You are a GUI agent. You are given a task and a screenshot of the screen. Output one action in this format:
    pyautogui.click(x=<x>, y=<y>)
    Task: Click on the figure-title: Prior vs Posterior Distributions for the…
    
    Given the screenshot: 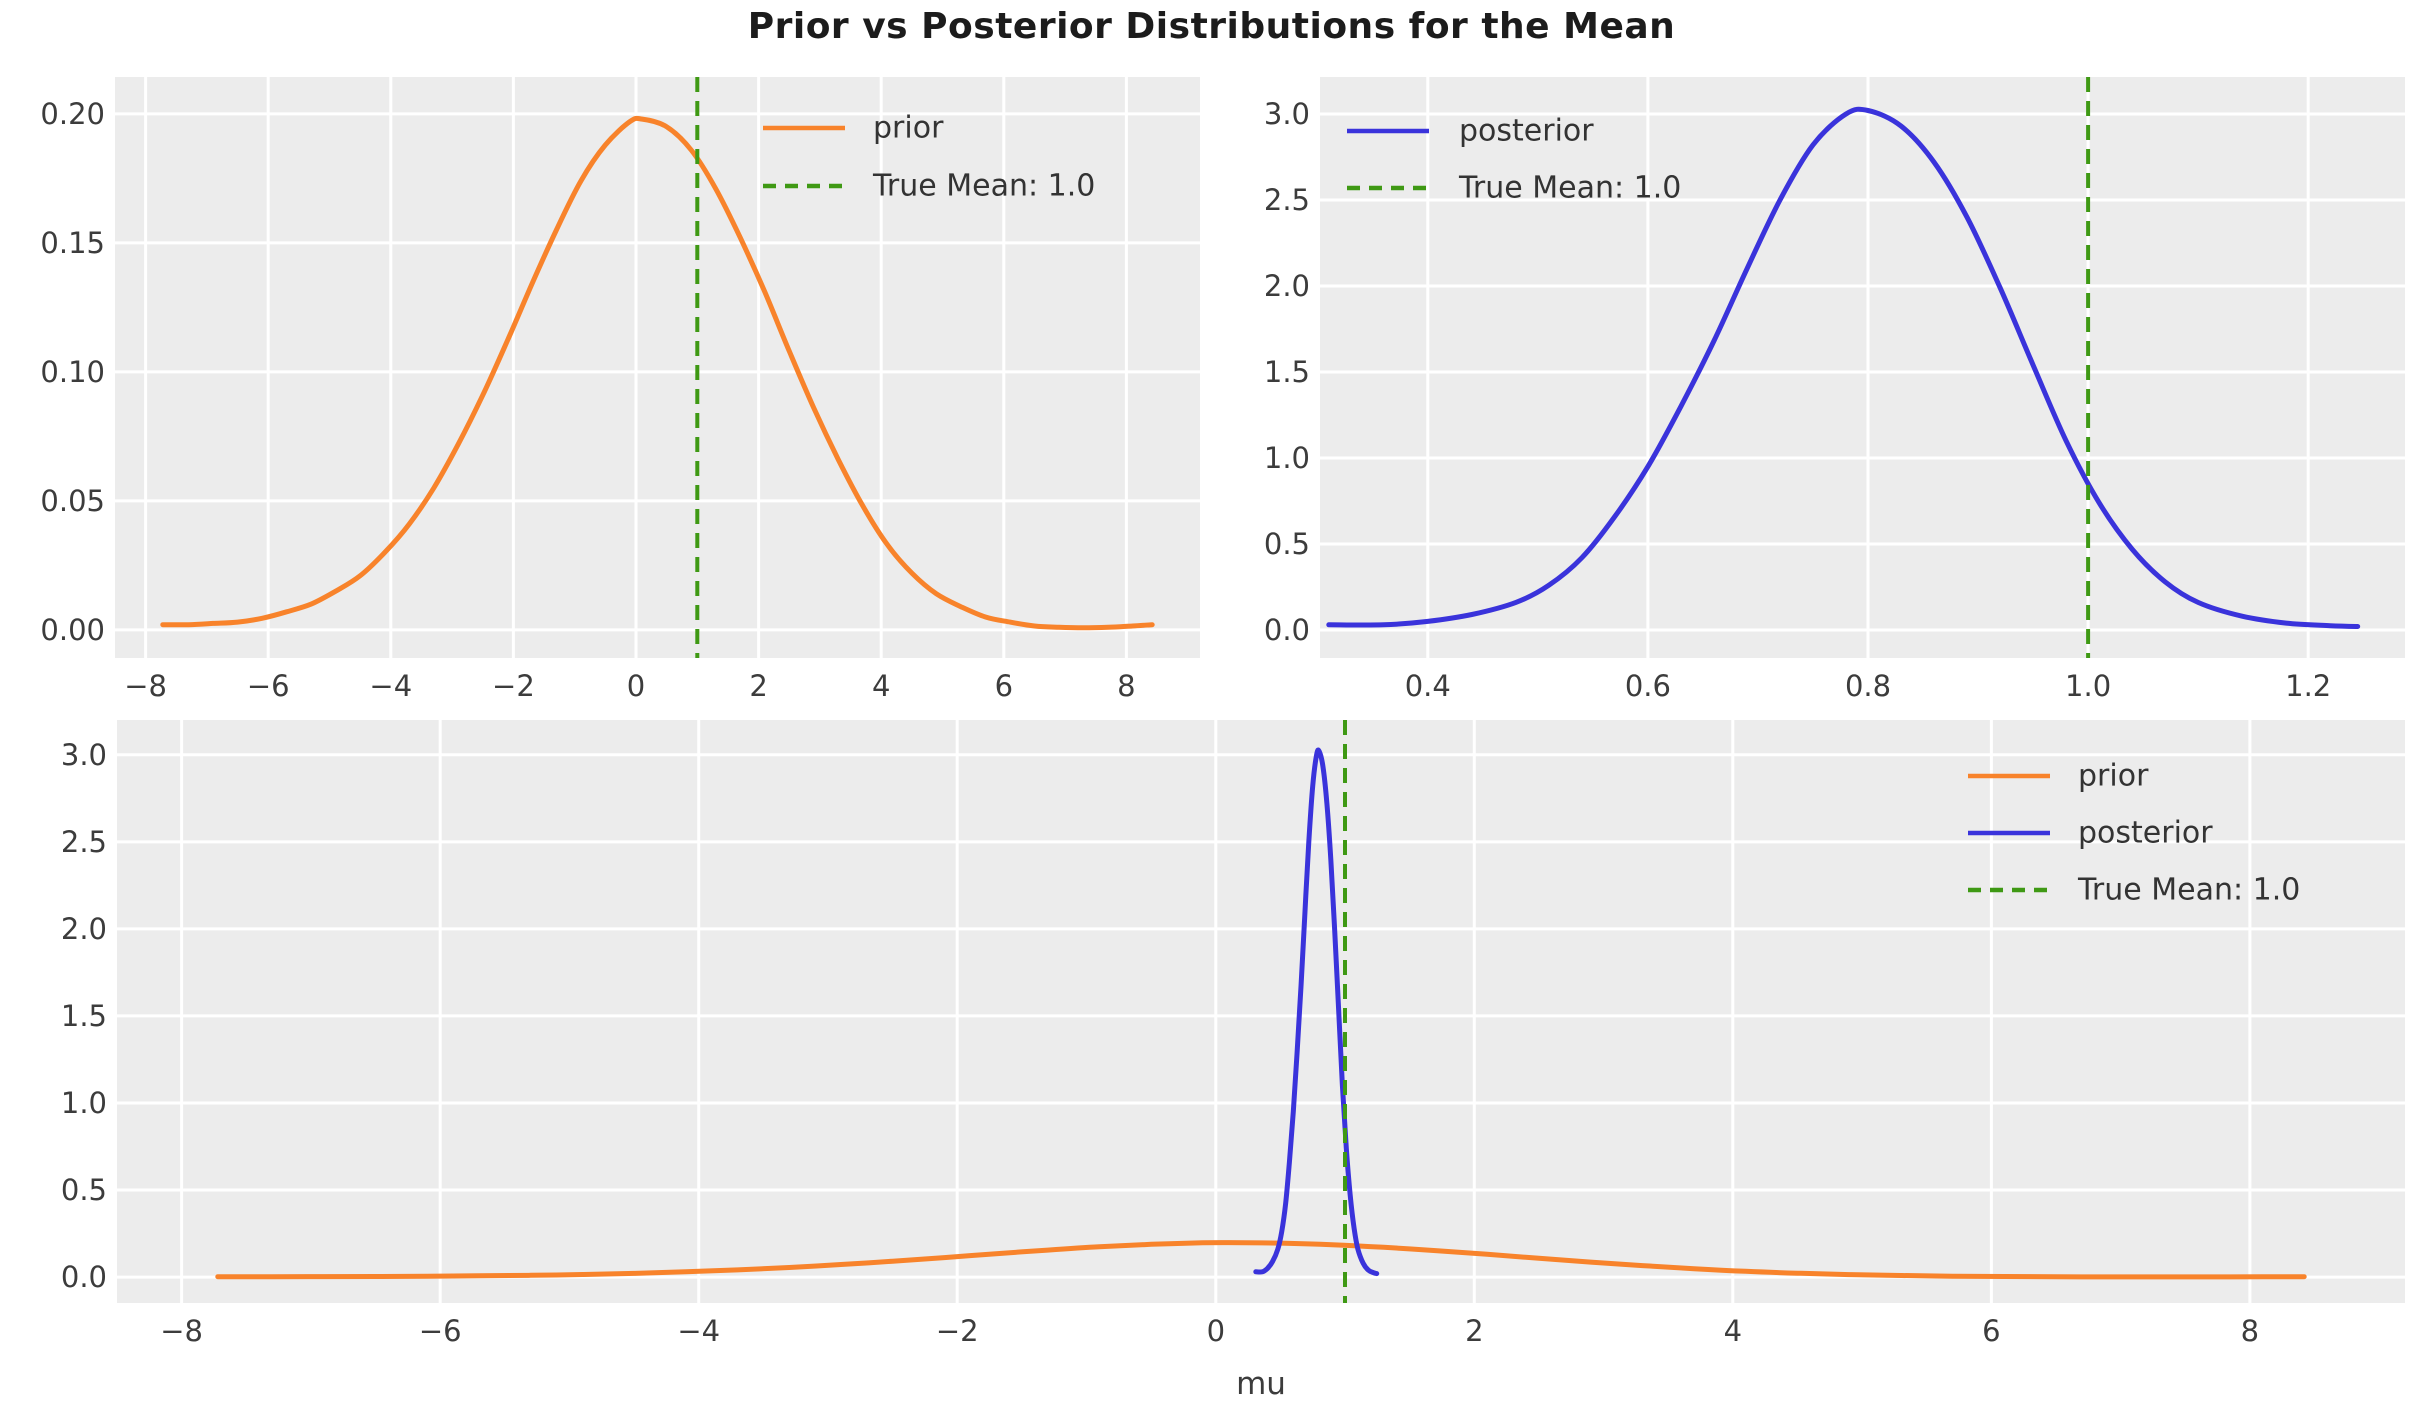 What is the action you would take?
    pyautogui.click(x=1211, y=26)
    